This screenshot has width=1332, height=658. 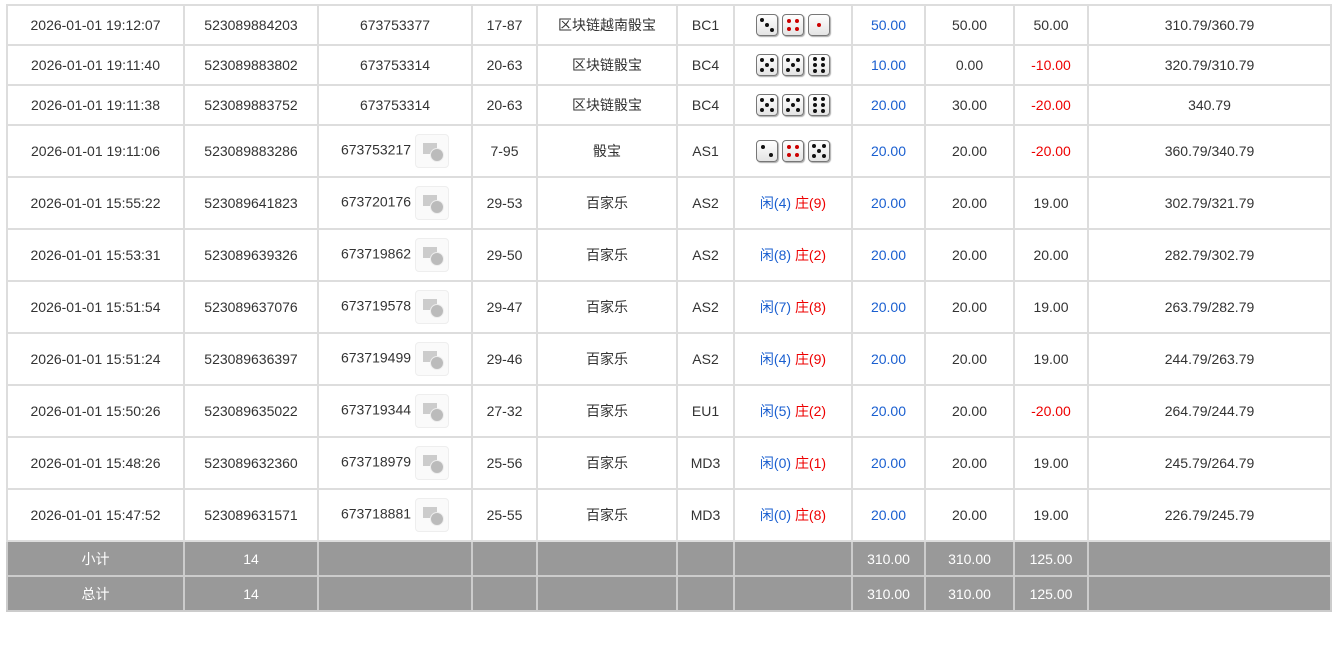 I want to click on valid-bet: 50.00, so click(x=969, y=25).